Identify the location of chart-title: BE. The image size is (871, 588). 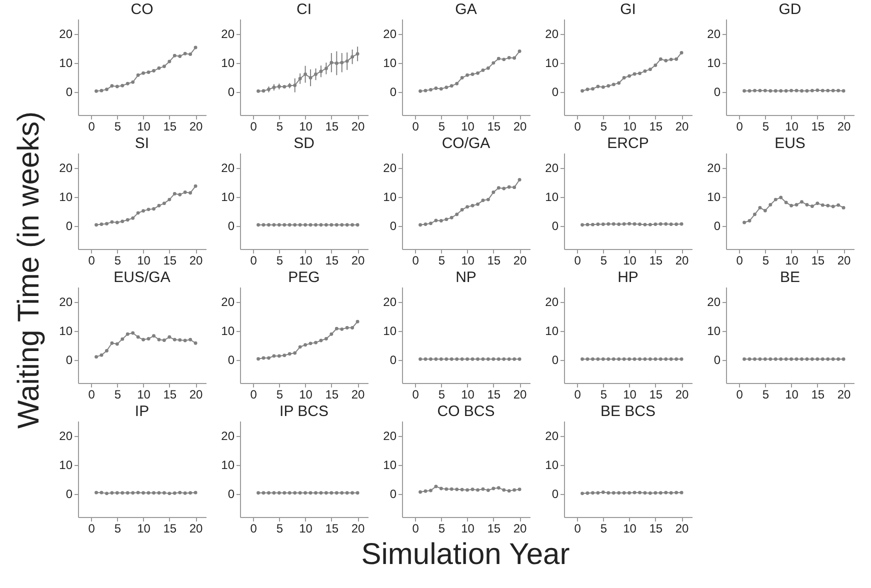
(790, 277).